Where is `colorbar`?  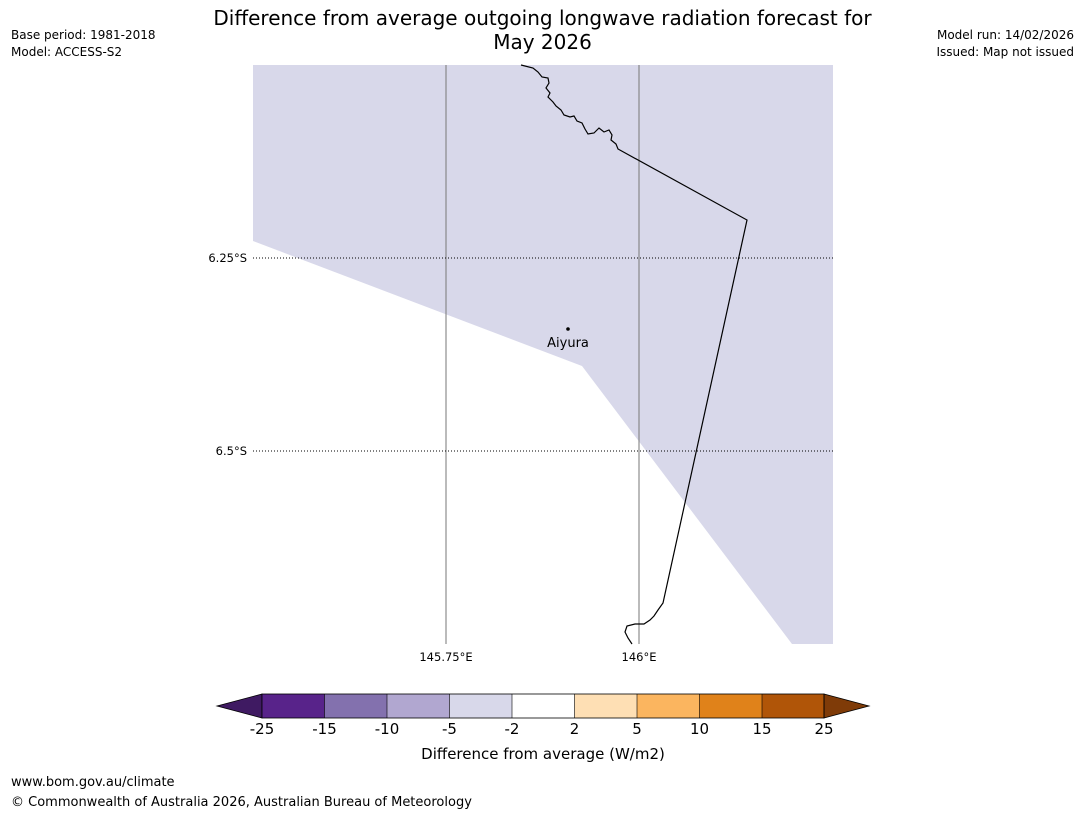 colorbar is located at coordinates (543, 706).